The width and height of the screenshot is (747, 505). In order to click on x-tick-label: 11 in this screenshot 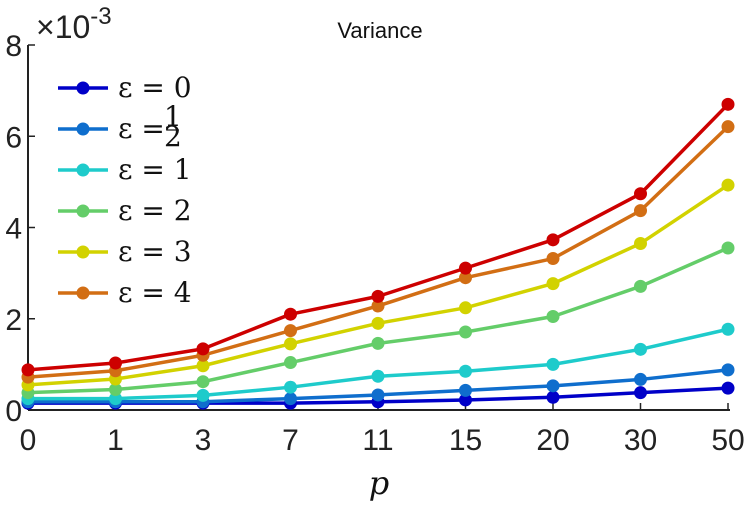, I will do `click(377, 440)`.